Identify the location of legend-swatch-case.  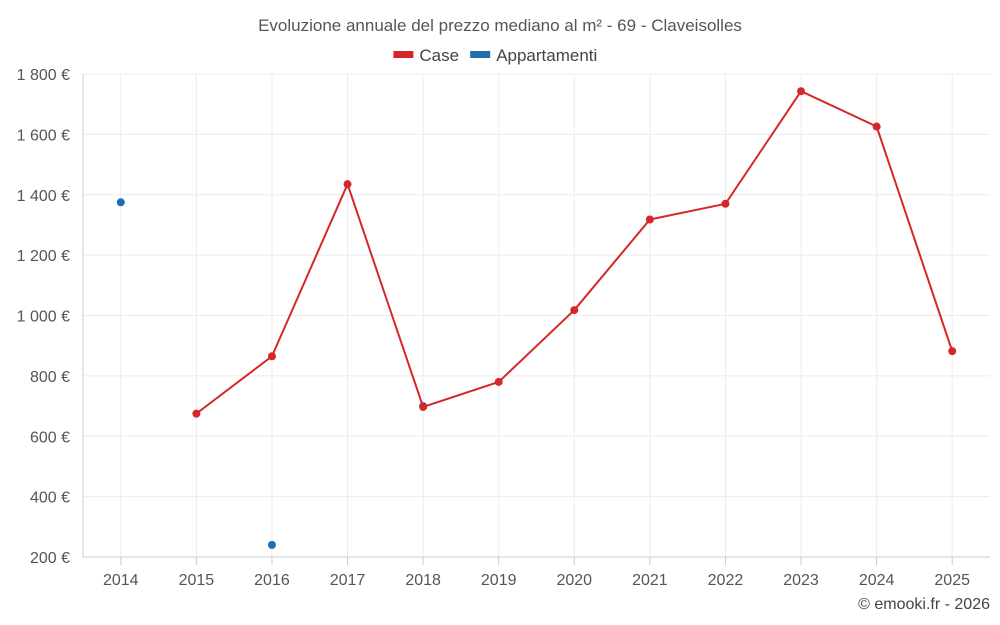
(403, 54).